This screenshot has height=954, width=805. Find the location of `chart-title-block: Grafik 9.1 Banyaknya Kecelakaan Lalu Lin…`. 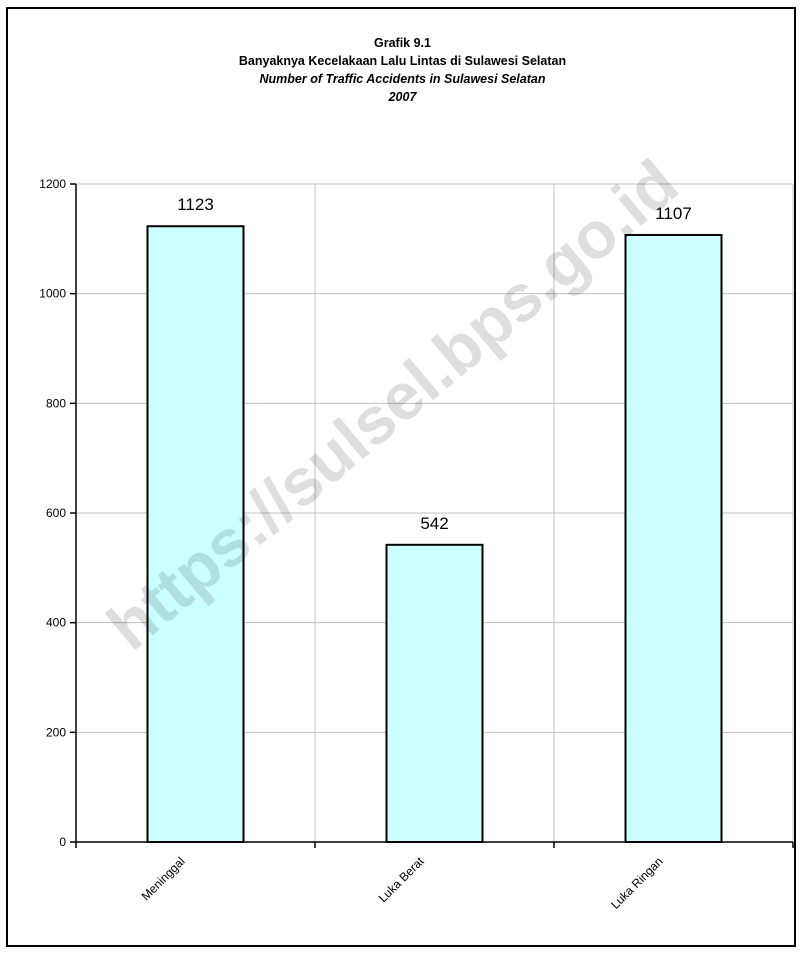

chart-title-block: Grafik 9.1 Banyaknya Kecelakaan Lalu Lin… is located at coordinates (402, 70).